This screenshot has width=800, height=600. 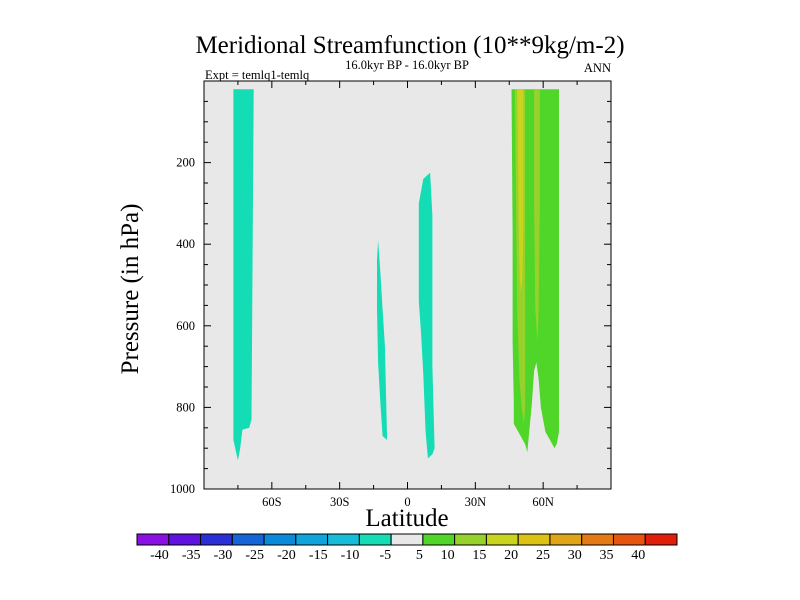 I want to click on colorbar-label: 15, so click(x=479, y=555).